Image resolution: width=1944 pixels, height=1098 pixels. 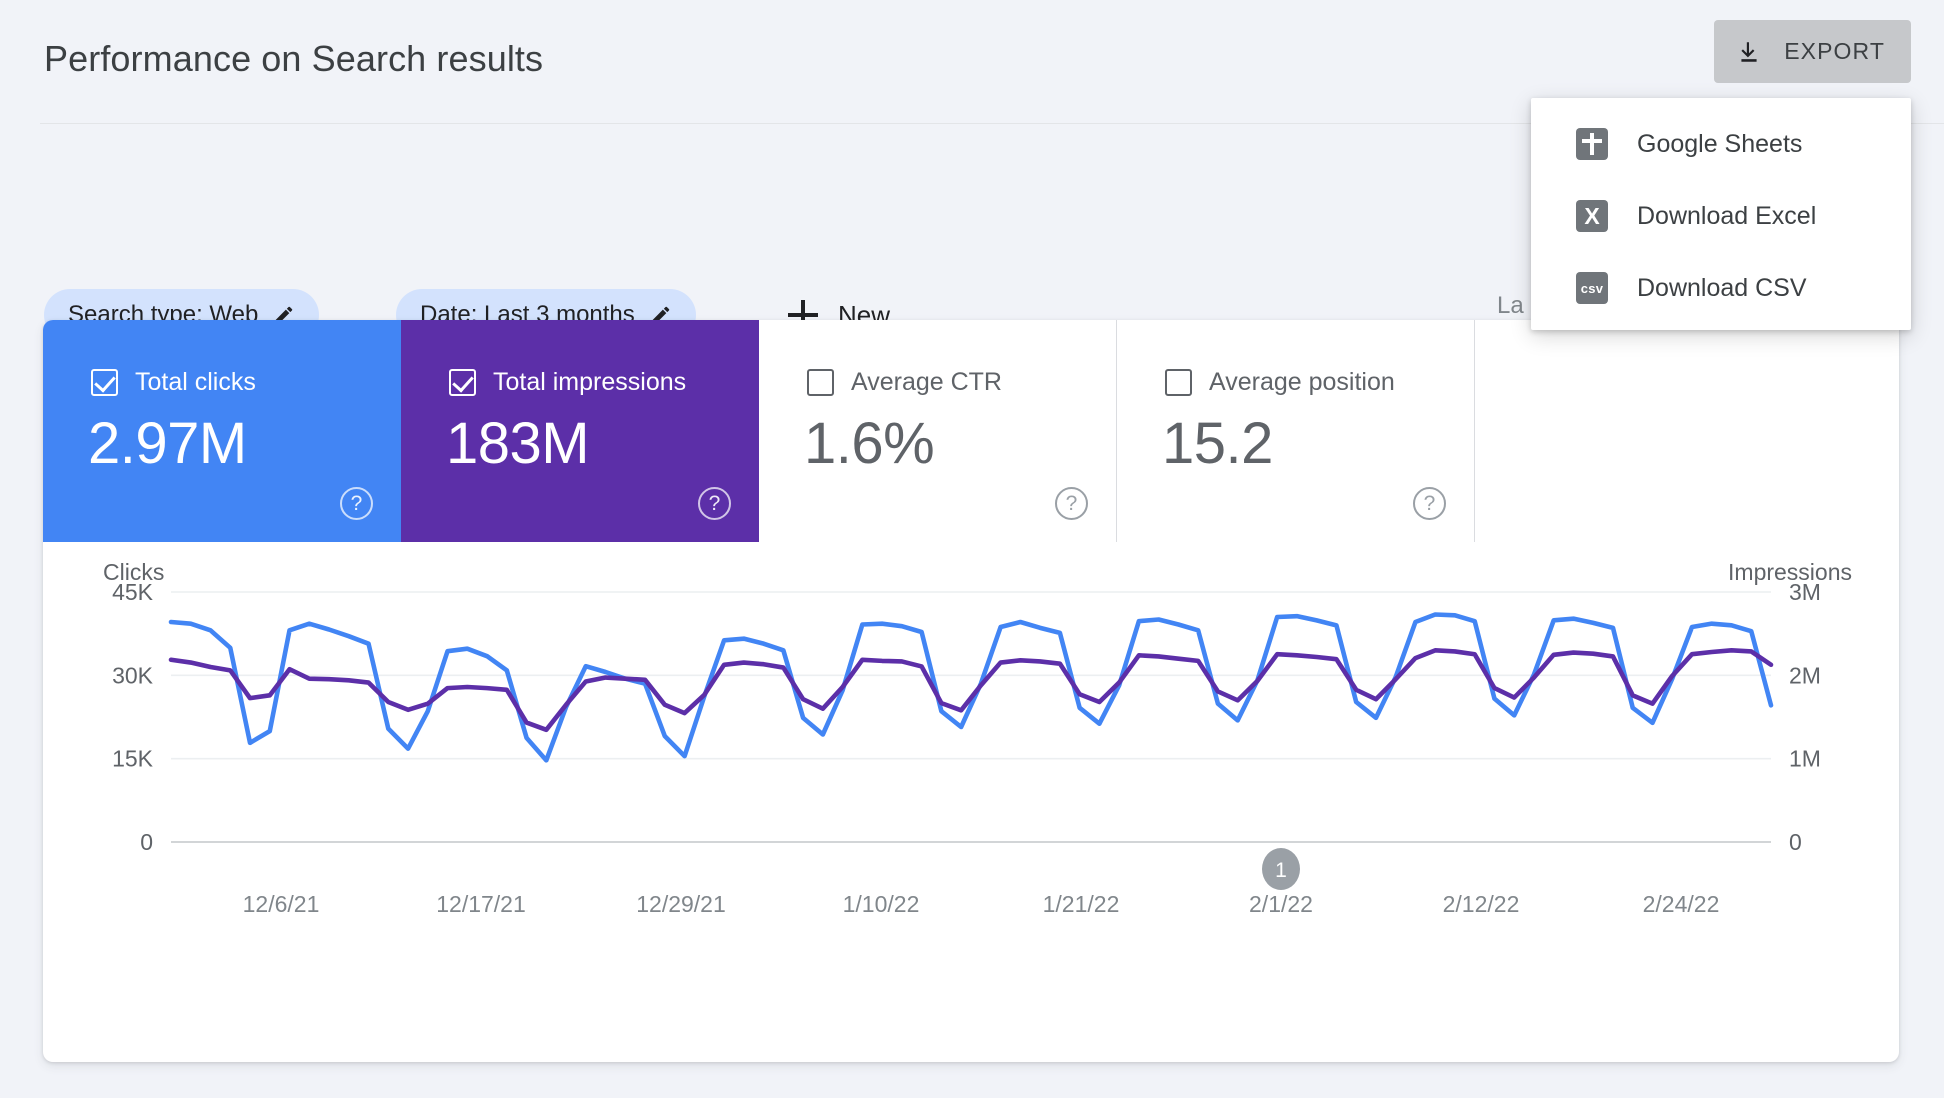 What do you see at coordinates (881, 904) in the screenshot?
I see `svg-text: 1/10/22` at bounding box center [881, 904].